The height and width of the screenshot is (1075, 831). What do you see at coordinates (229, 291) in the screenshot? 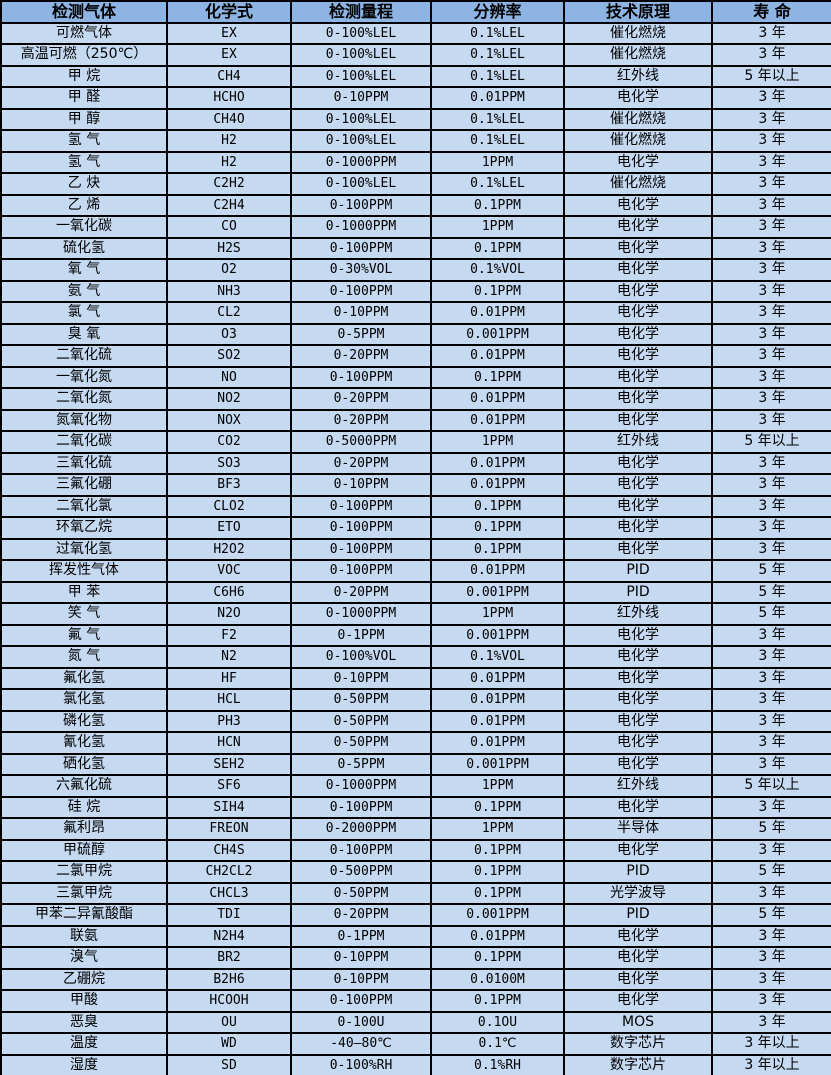
I see `cell-formula: NH3` at bounding box center [229, 291].